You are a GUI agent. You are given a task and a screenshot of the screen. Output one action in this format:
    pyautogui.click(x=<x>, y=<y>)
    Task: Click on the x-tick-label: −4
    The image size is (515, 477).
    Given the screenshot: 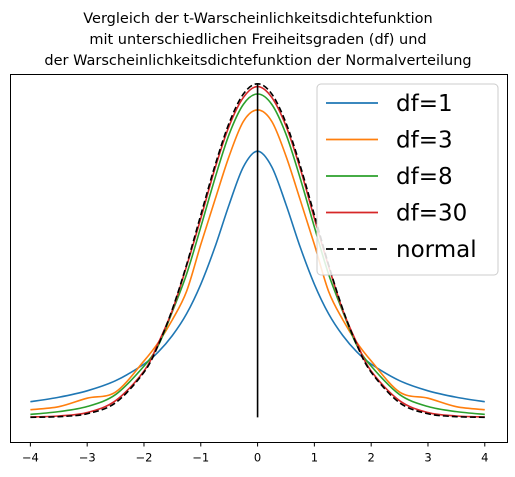 What is the action you would take?
    pyautogui.click(x=30, y=458)
    